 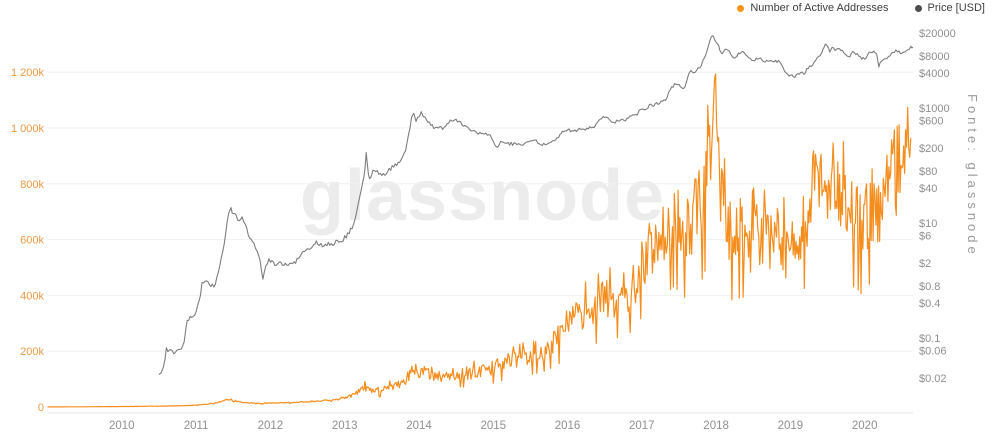 I want to click on right-axis-tick-label: $40, so click(x=928, y=189).